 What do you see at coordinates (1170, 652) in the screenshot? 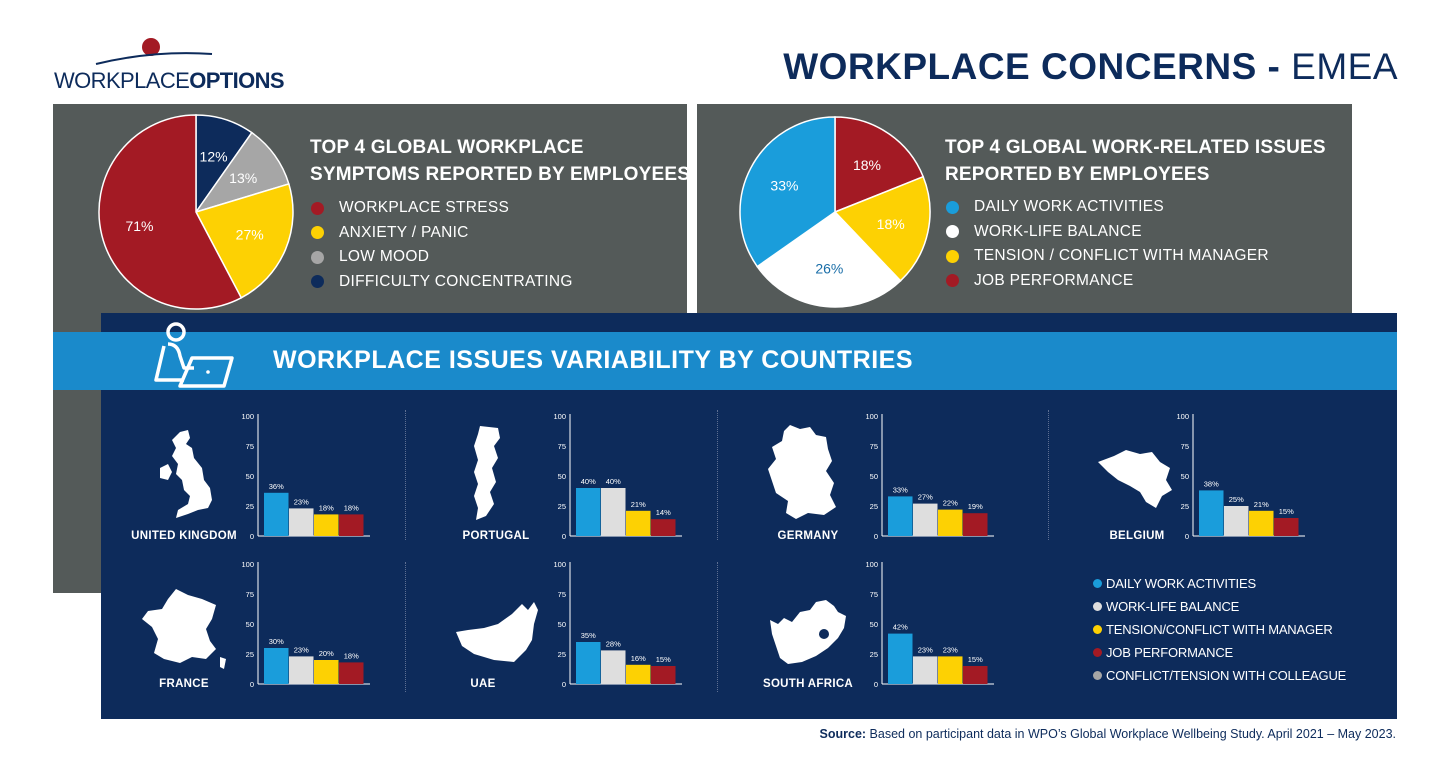
I see `legend-label: JOB PERFORMANCE` at bounding box center [1170, 652].